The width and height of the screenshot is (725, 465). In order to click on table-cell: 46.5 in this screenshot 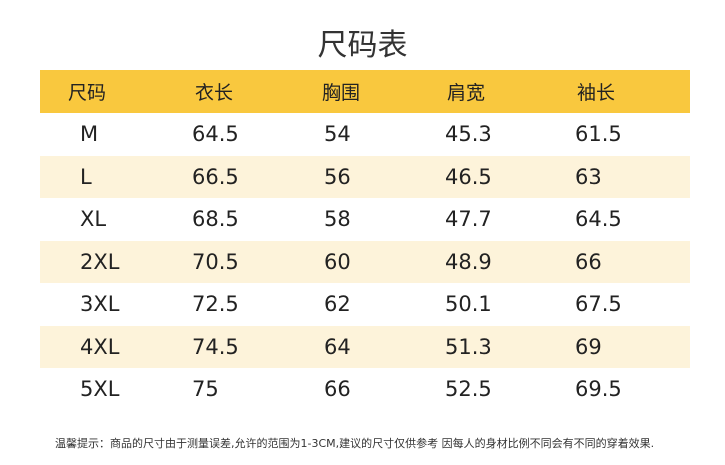, I will do `click(468, 176)`.